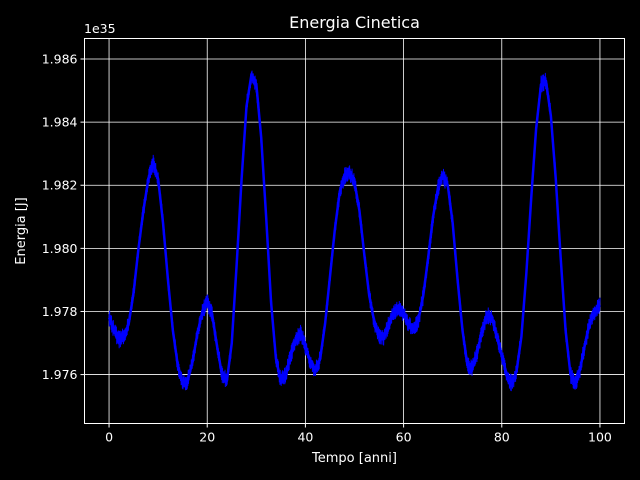 The image size is (640, 480). Describe the element at coordinates (109, 437) in the screenshot. I see `x-tick-label: 0` at that location.